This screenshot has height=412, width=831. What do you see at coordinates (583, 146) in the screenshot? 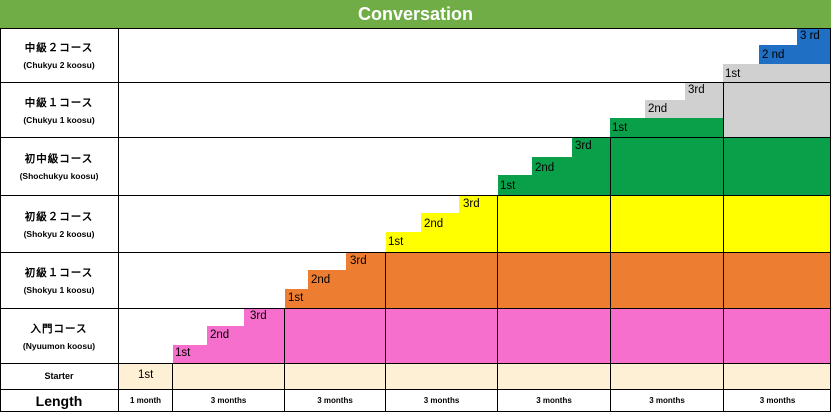
I see `shochukyu-step-label-3: 3rd` at bounding box center [583, 146].